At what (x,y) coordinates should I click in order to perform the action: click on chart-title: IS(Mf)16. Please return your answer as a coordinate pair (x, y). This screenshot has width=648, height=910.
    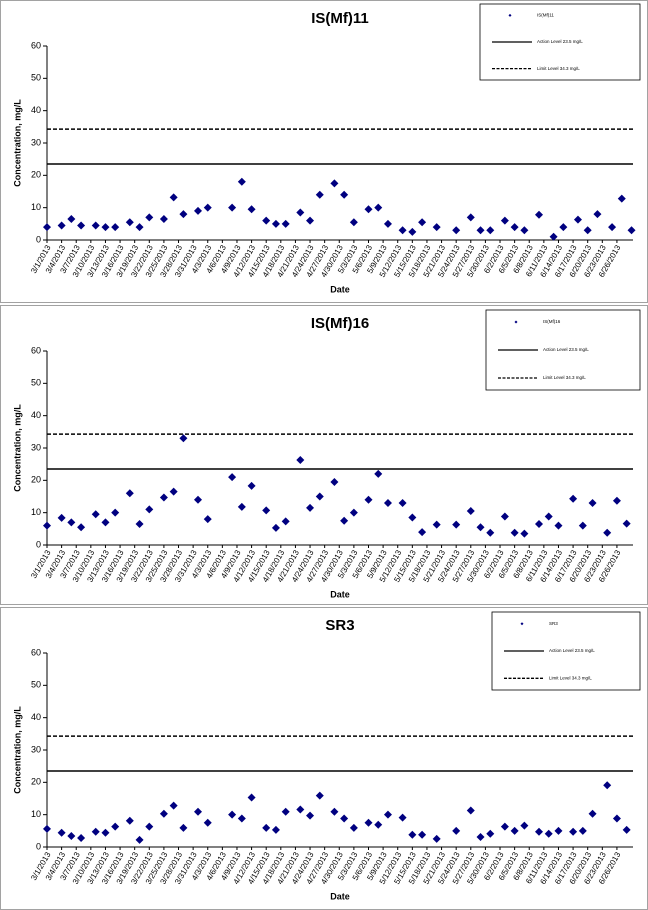
    Looking at the image, I should click on (340, 323).